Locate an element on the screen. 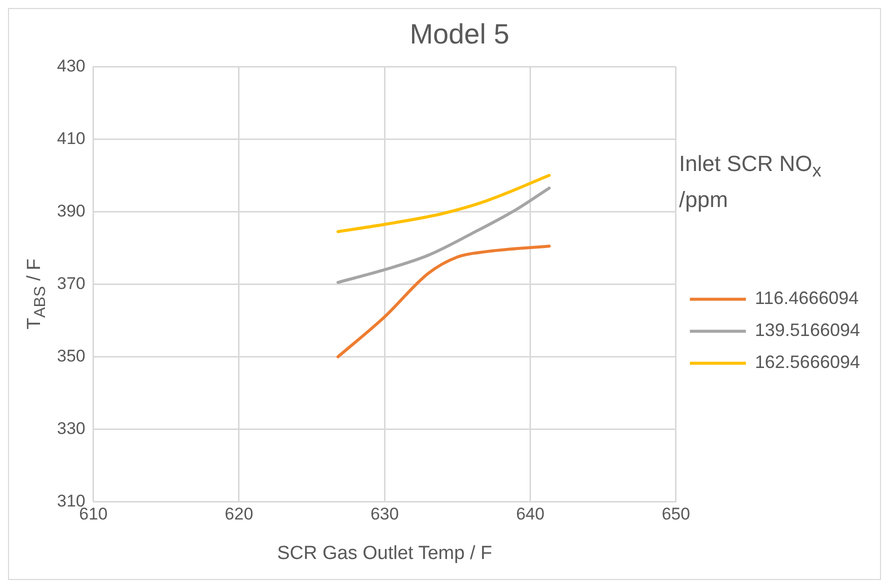  text: Inlet SCR NO$_{x}$ /ppm is located at coordinates (750, 181).